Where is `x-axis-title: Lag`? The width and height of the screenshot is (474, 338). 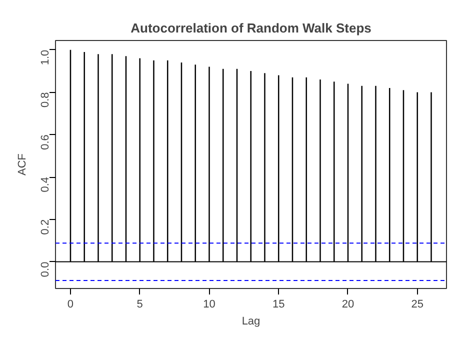
x-axis-title: Lag is located at coordinates (251, 322).